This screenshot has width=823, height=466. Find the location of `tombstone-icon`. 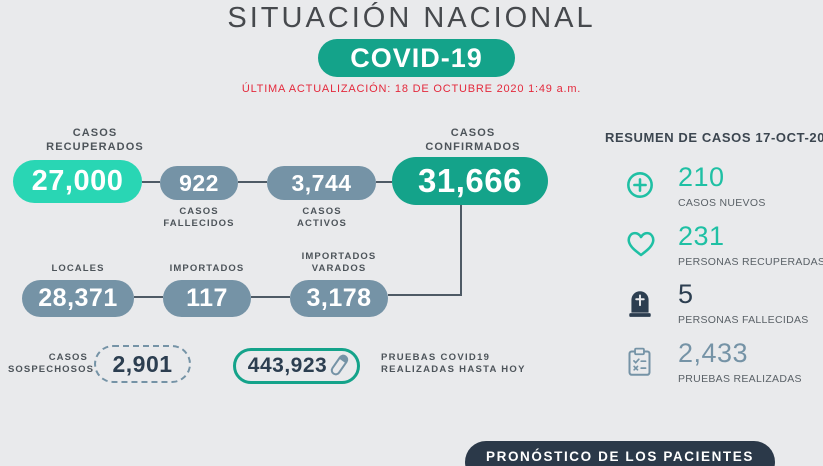

tombstone-icon is located at coordinates (641, 304).